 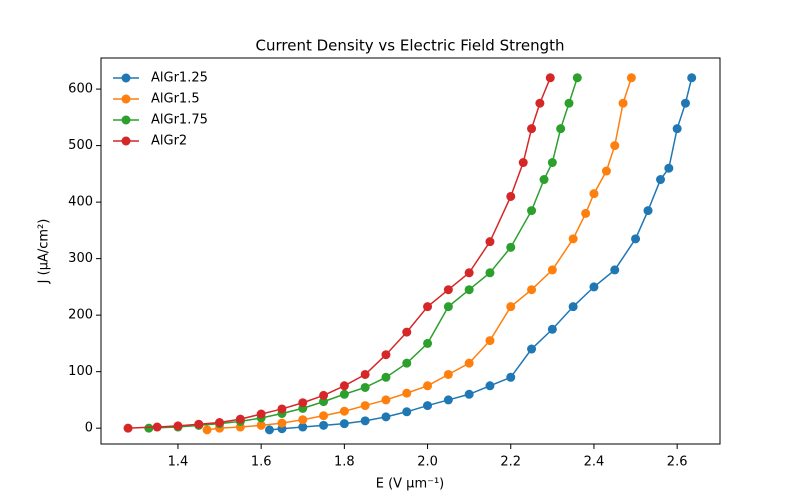 What do you see at coordinates (80, 89) in the screenshot?
I see `y-tick-label: 600` at bounding box center [80, 89].